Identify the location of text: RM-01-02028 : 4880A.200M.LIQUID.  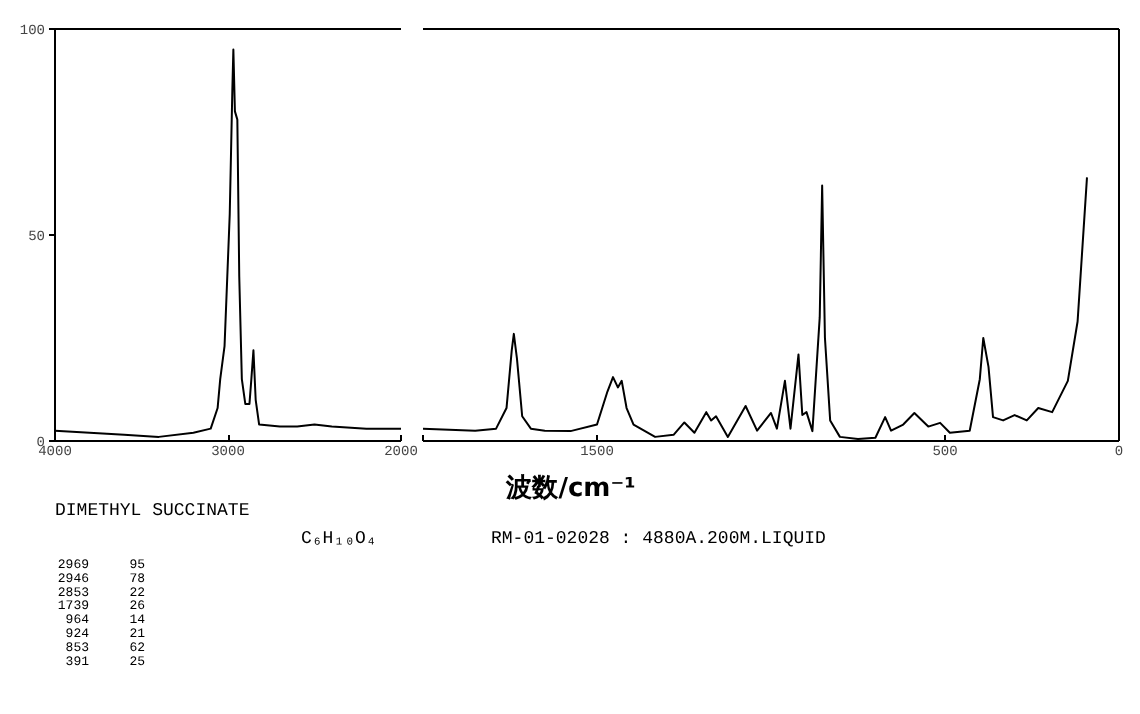
(658, 539).